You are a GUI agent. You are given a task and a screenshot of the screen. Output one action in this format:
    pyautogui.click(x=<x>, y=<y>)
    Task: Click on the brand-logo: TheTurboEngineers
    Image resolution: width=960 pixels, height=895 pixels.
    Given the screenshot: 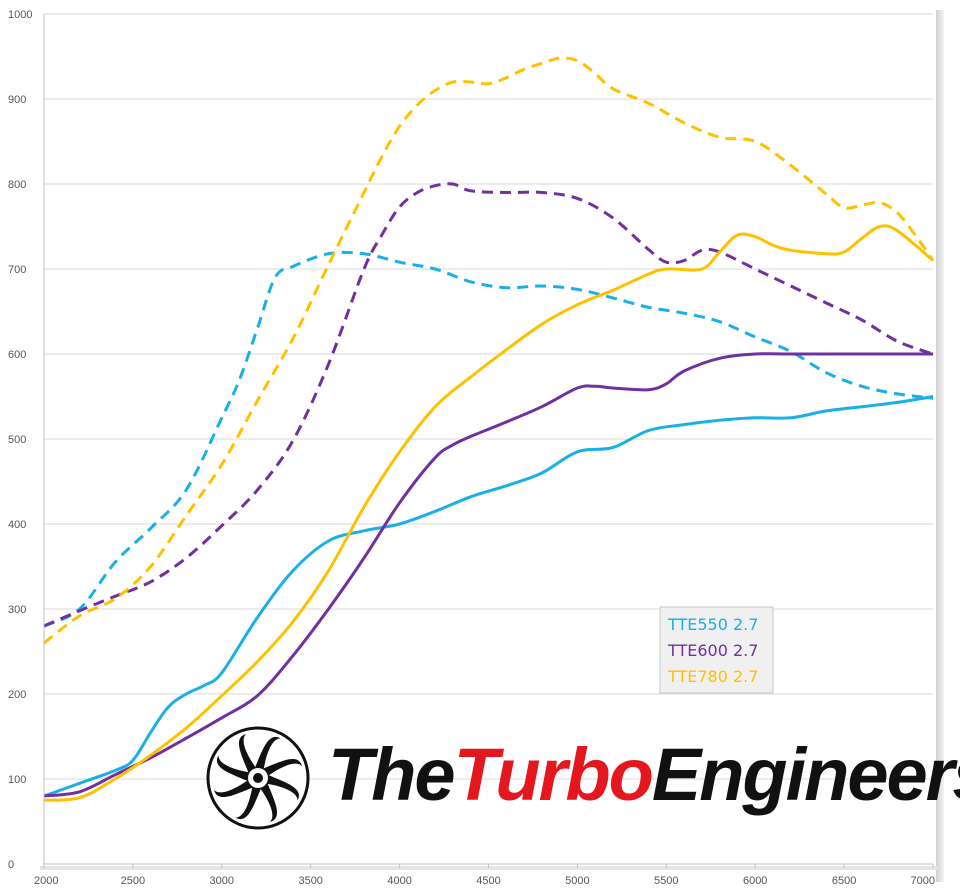 What is the action you would take?
    pyautogui.click(x=583, y=778)
    